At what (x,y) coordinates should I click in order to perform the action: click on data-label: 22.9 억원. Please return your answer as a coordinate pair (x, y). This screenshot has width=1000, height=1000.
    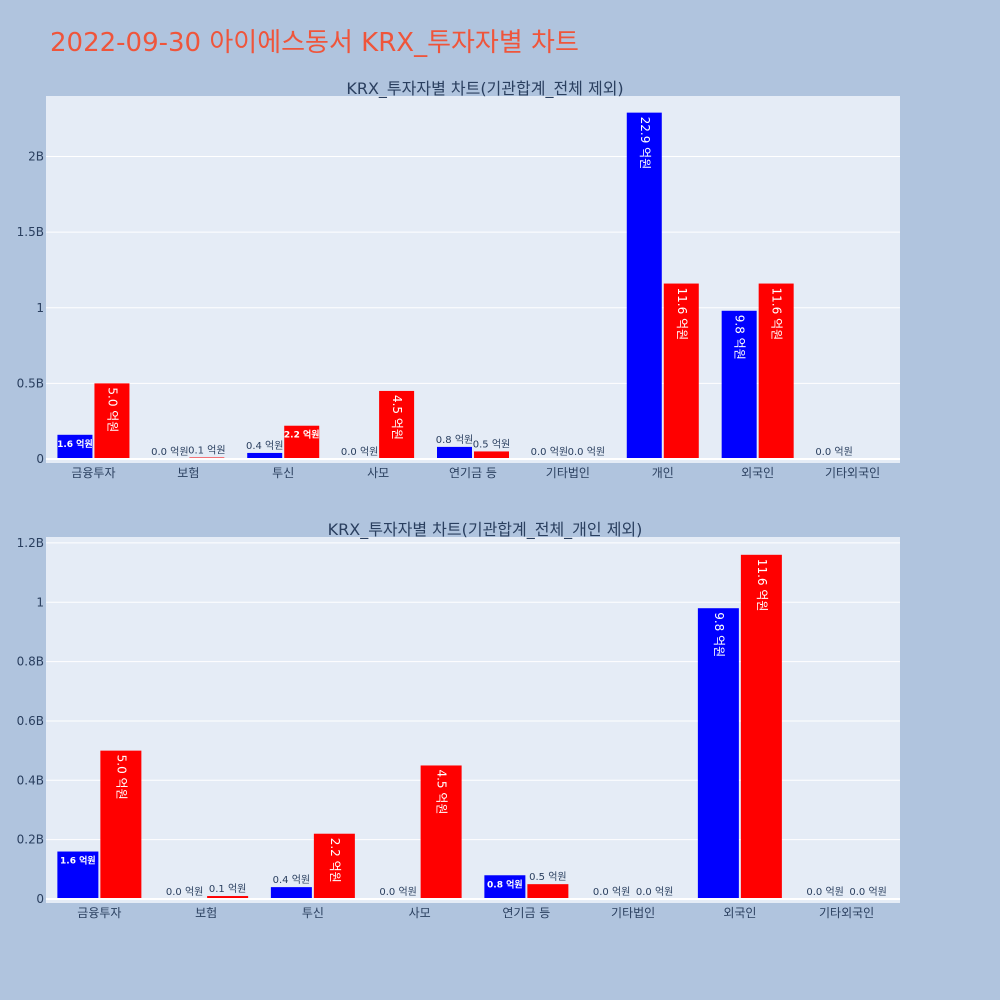
    Looking at the image, I should click on (645, 143).